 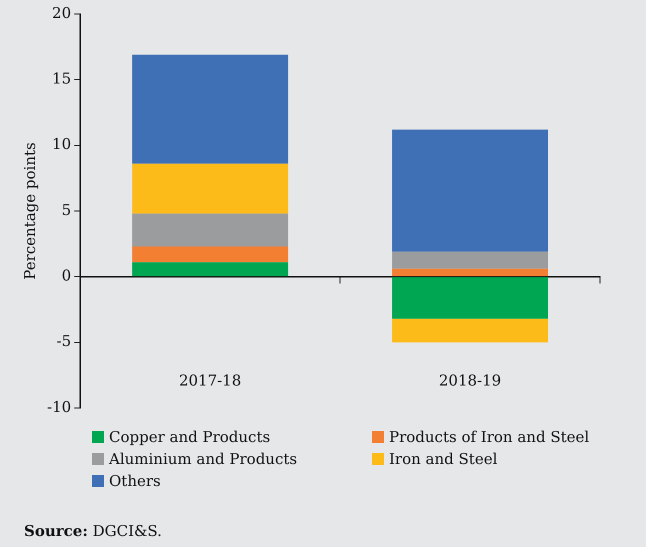 I want to click on legend-label: Copper and Products, so click(x=189, y=437).